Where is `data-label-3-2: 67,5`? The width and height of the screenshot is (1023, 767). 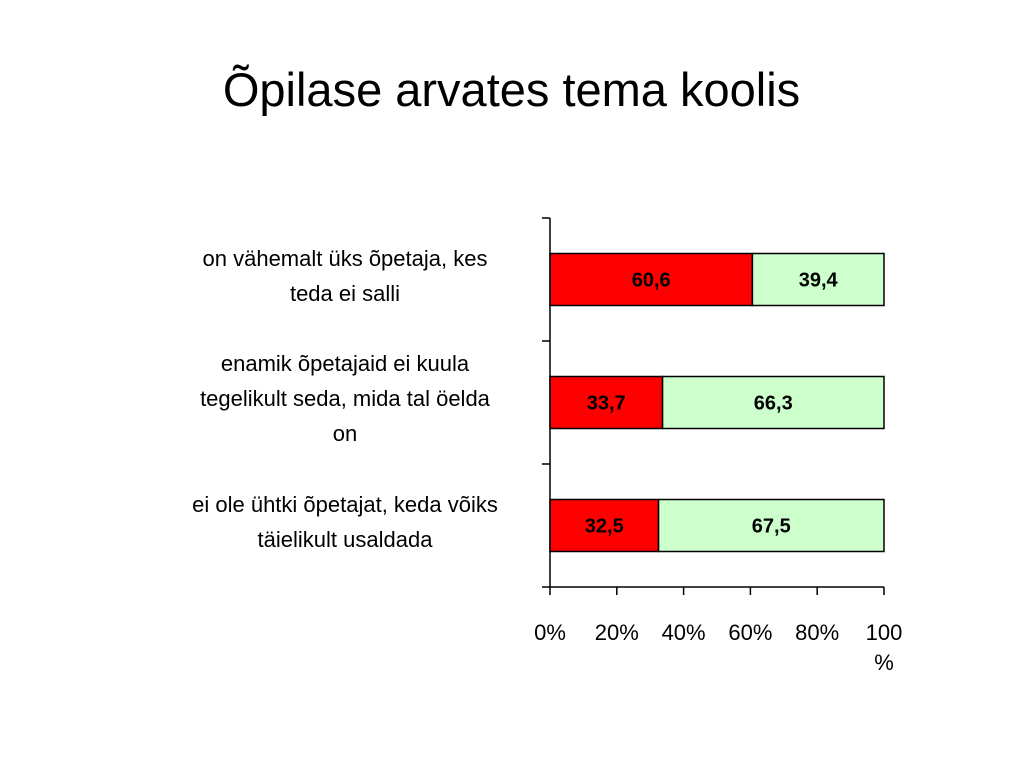 data-label-3-2: 67,5 is located at coordinates (771, 527).